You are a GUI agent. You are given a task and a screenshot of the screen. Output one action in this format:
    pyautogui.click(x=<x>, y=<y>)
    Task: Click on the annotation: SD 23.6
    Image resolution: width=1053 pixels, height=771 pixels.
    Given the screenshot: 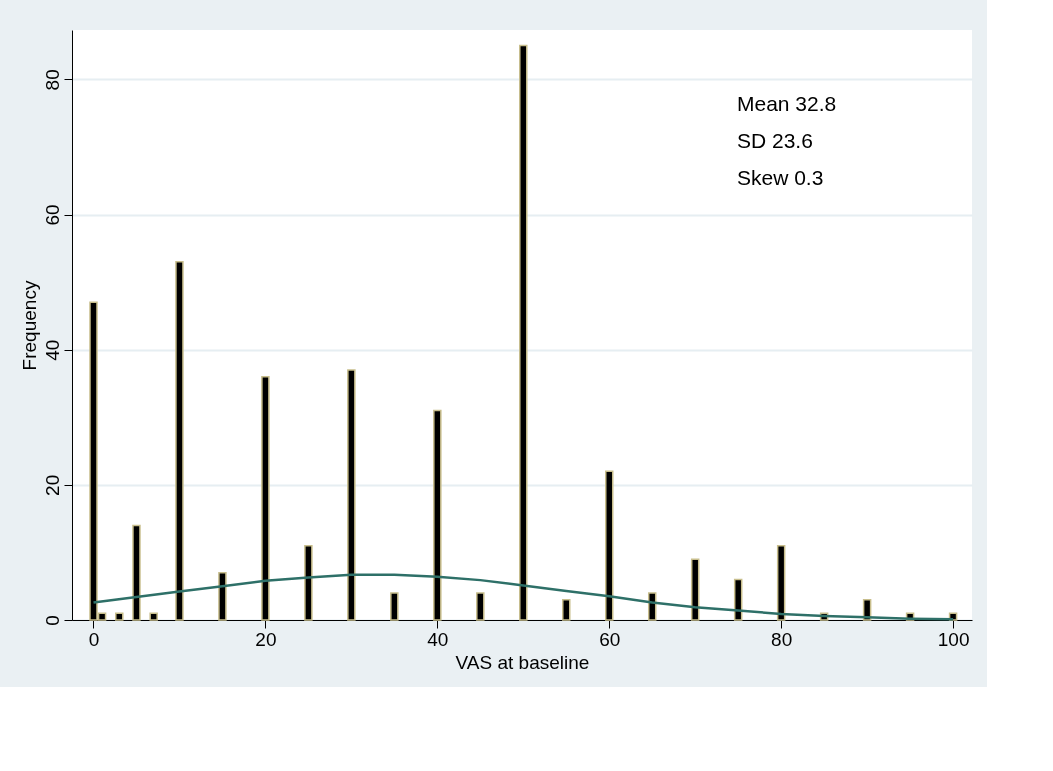 What is the action you would take?
    pyautogui.click(x=775, y=140)
    